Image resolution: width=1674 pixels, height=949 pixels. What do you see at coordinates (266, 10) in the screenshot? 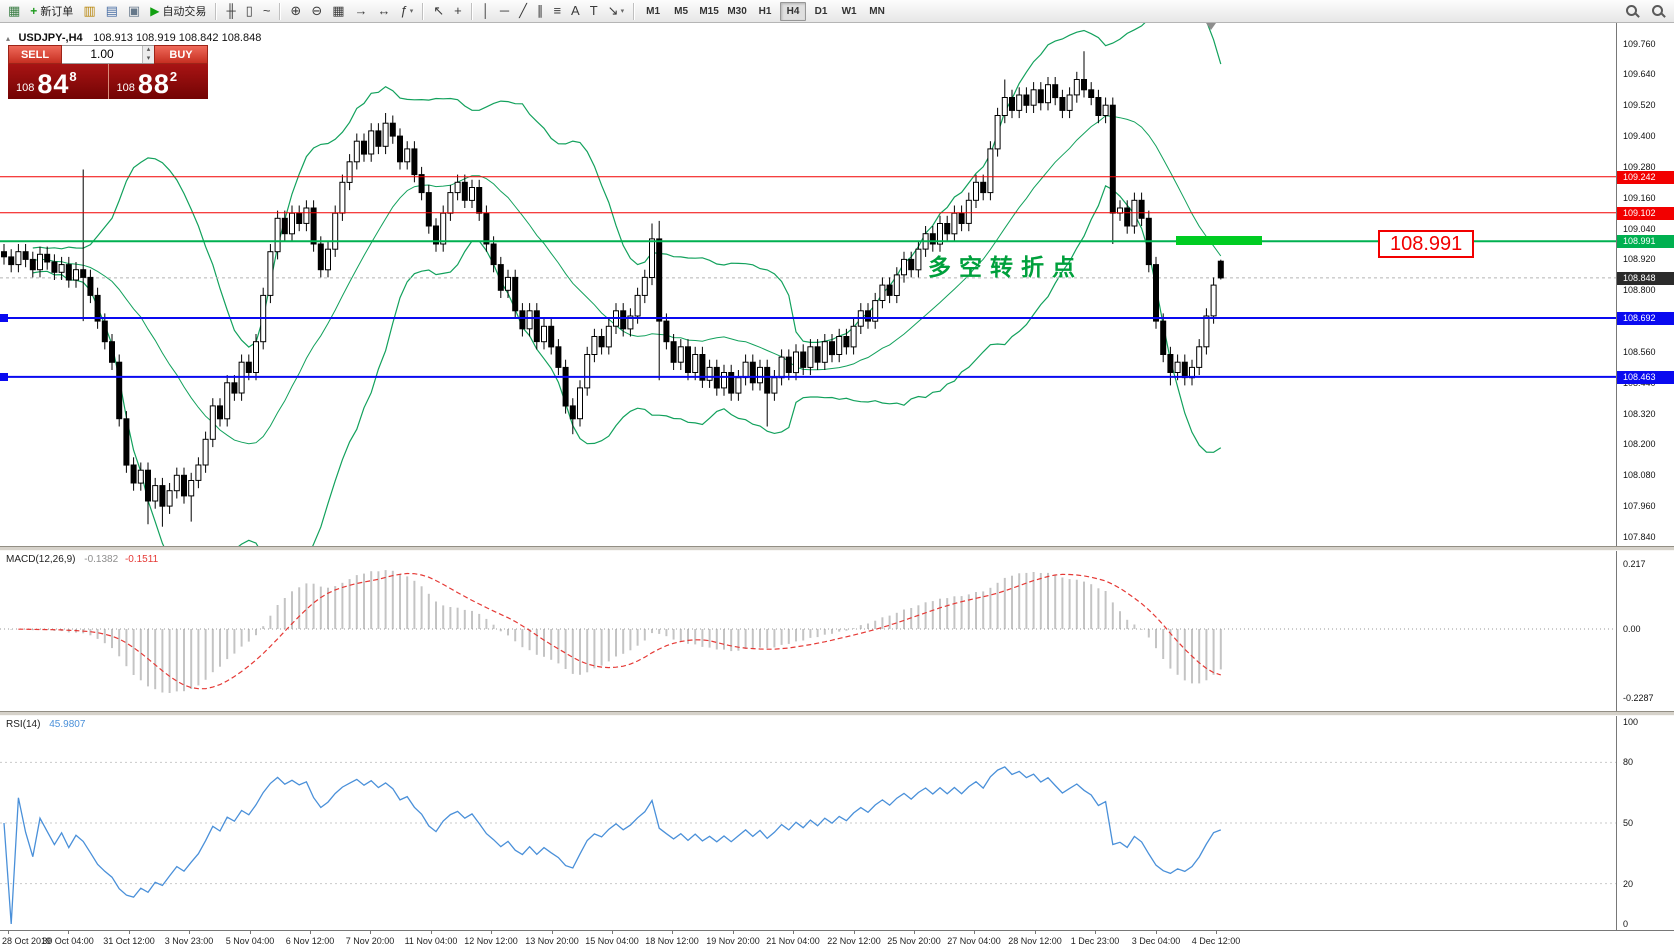
I see `line-chart-icon: ~` at bounding box center [266, 10].